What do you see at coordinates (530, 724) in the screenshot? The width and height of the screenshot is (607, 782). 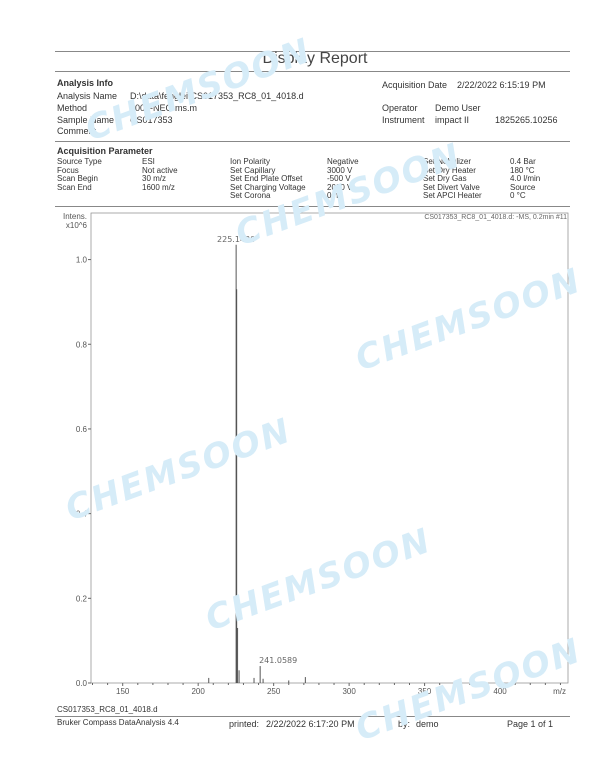 I see `footer-page: Page 1 of 1` at bounding box center [530, 724].